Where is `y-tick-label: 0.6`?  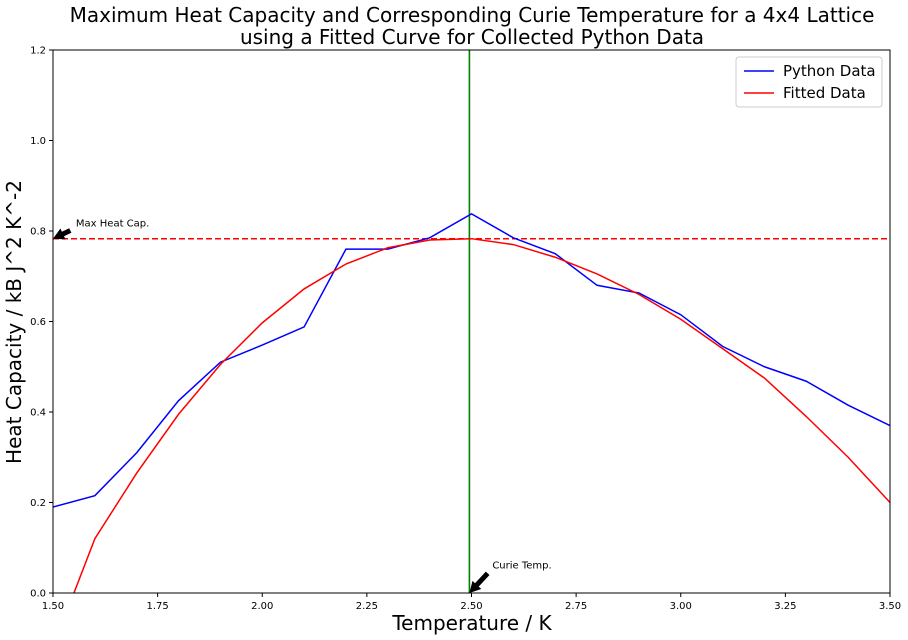
y-tick-label: 0.6 is located at coordinates (38, 322).